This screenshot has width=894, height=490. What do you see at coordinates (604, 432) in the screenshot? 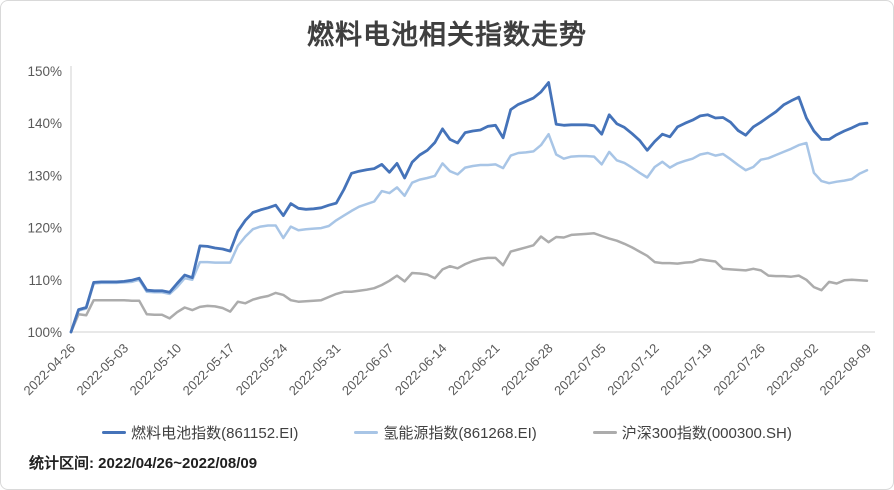
I see `csi300-index-line-swatch-icon` at bounding box center [604, 432].